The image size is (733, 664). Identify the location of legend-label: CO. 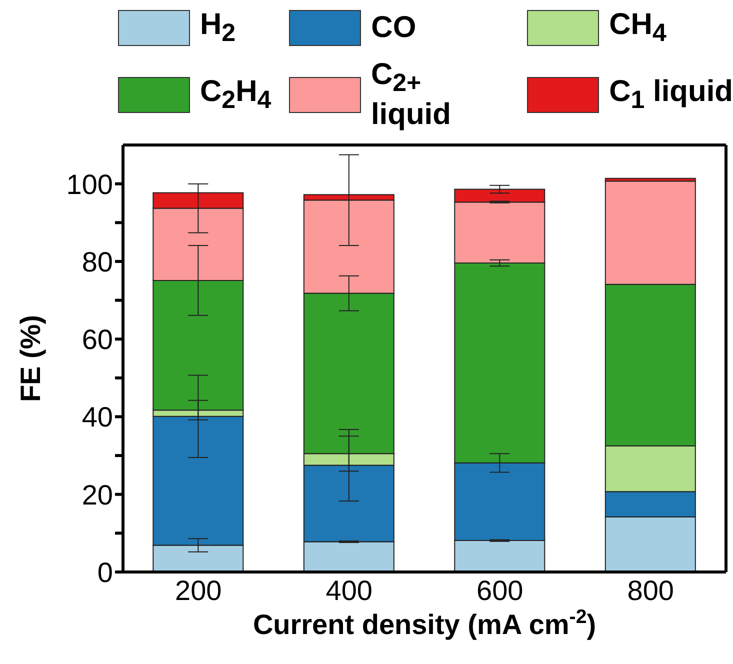
(393, 28).